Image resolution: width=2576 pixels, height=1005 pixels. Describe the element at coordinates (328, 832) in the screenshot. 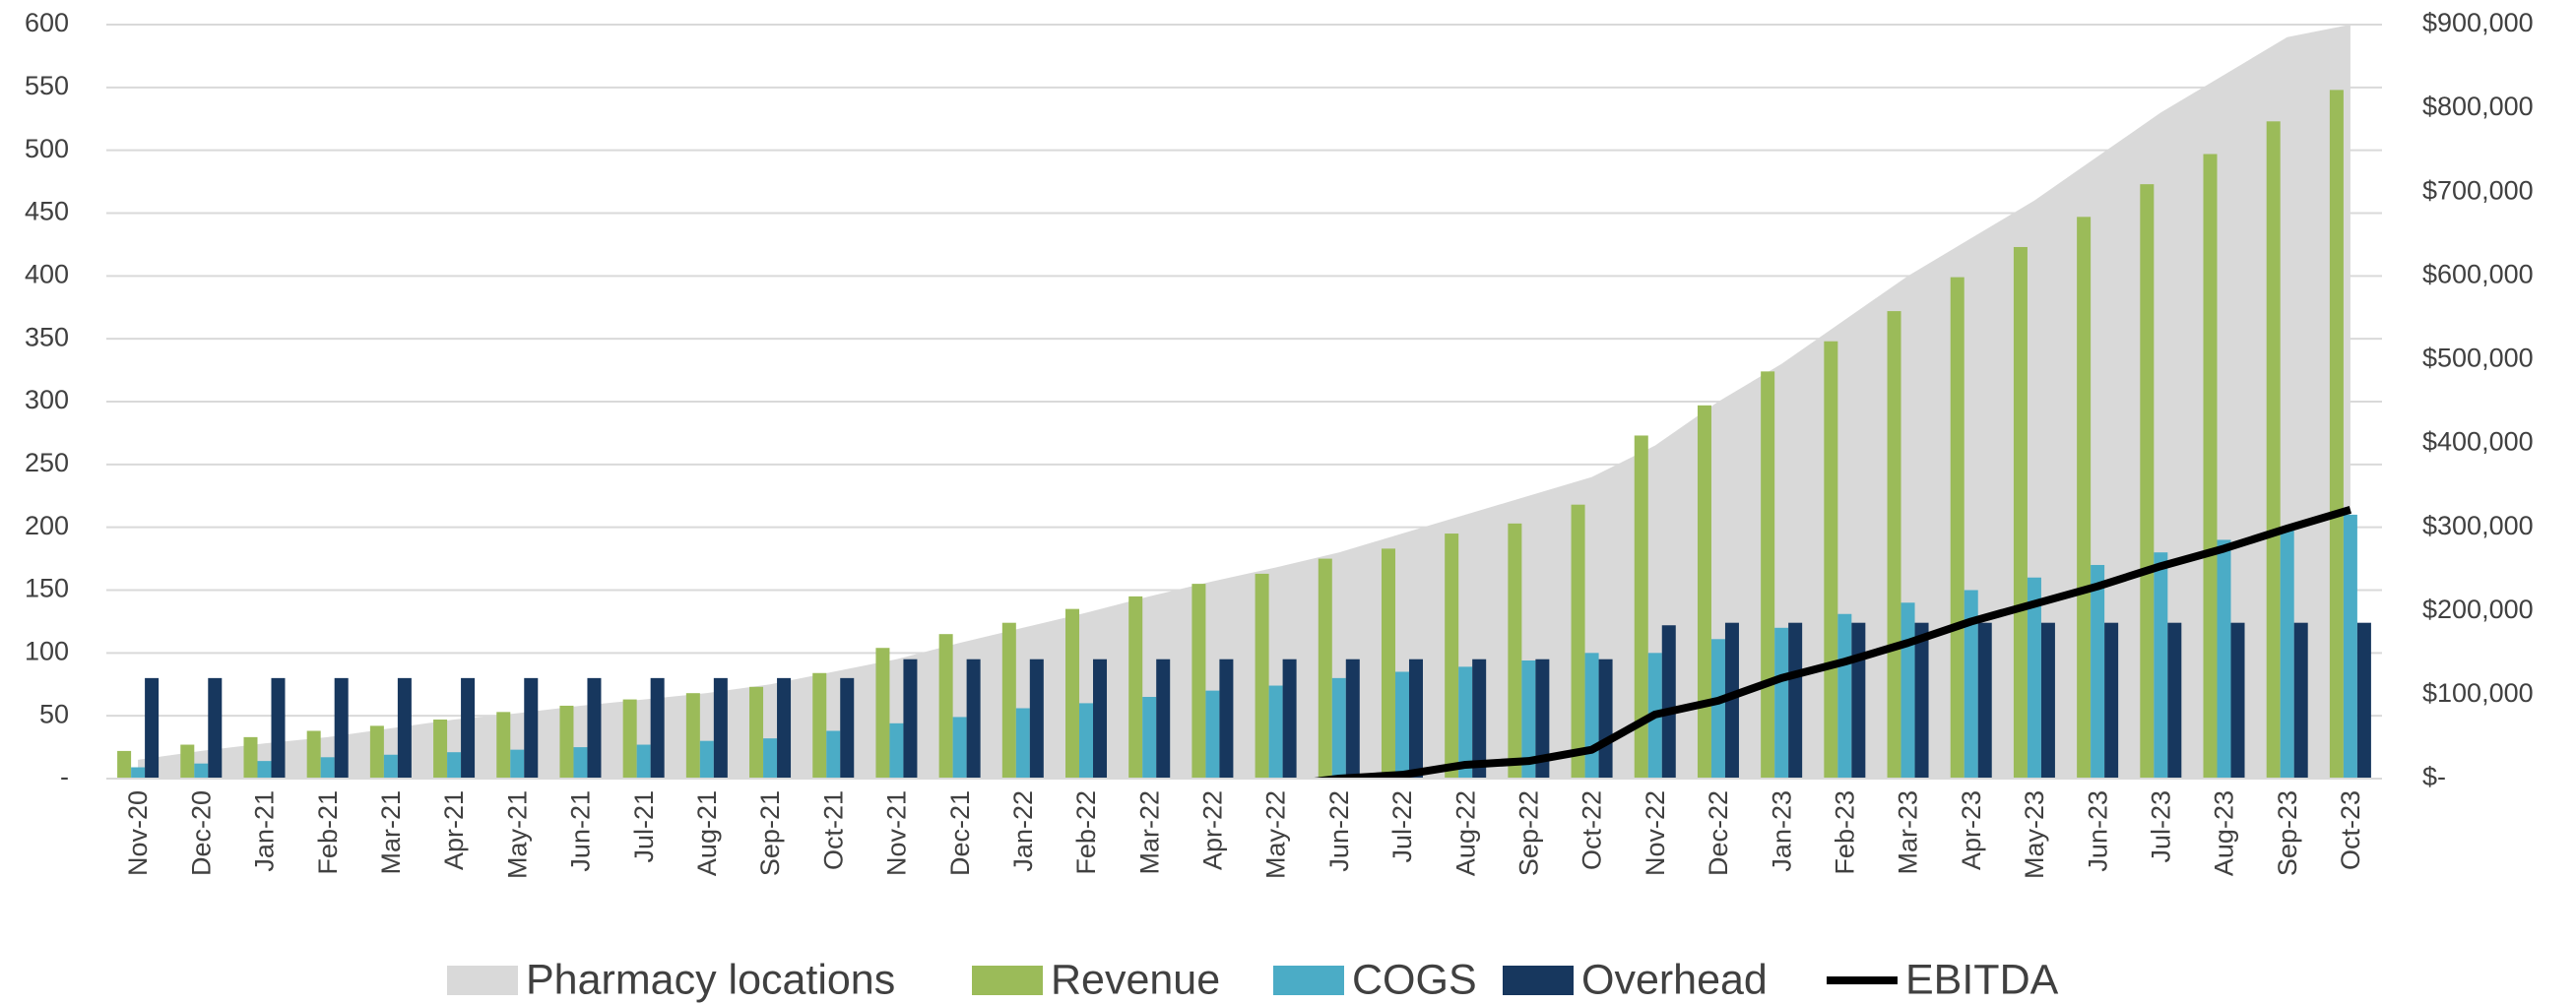

I see `x-tick-label: Feb-21` at that location.